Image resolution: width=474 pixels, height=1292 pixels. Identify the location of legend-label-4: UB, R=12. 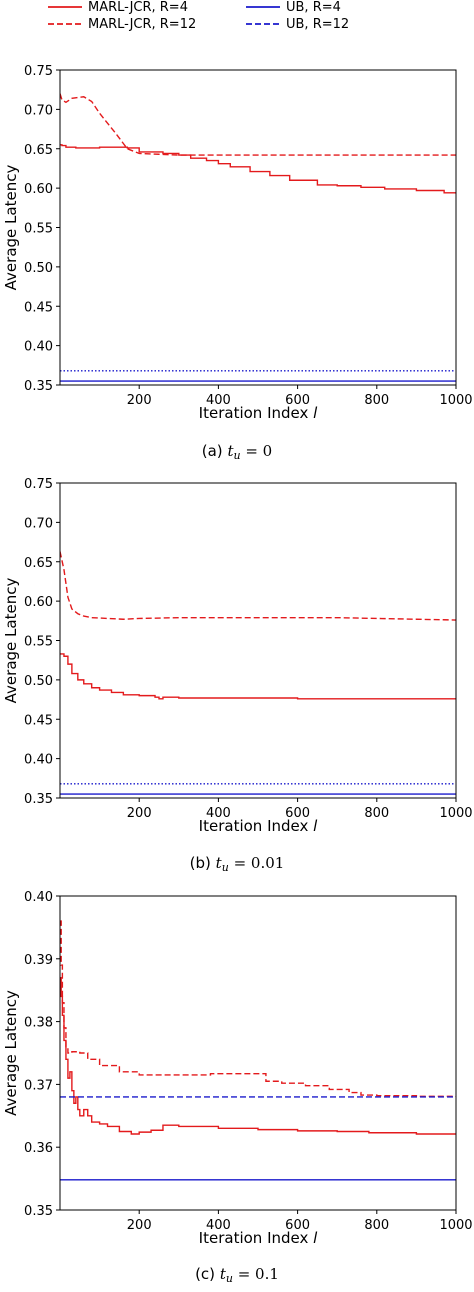
(317, 24).